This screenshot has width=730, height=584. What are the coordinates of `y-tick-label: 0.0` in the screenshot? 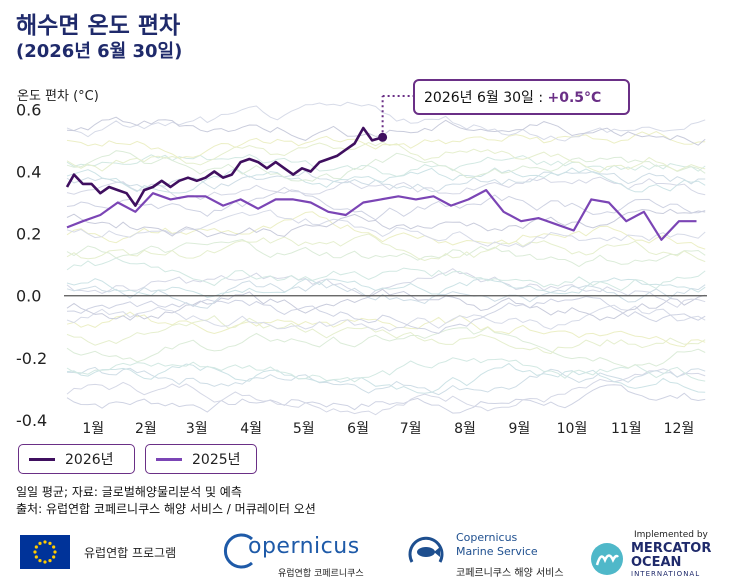 It's located at (28, 296).